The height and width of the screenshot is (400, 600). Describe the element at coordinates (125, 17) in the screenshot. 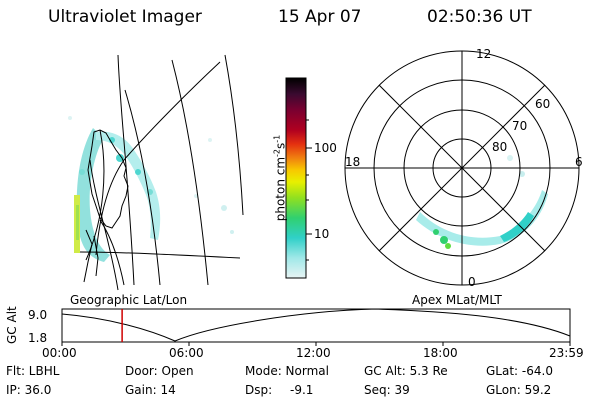

I see `instrument-title: Ultraviolet Imager` at that location.